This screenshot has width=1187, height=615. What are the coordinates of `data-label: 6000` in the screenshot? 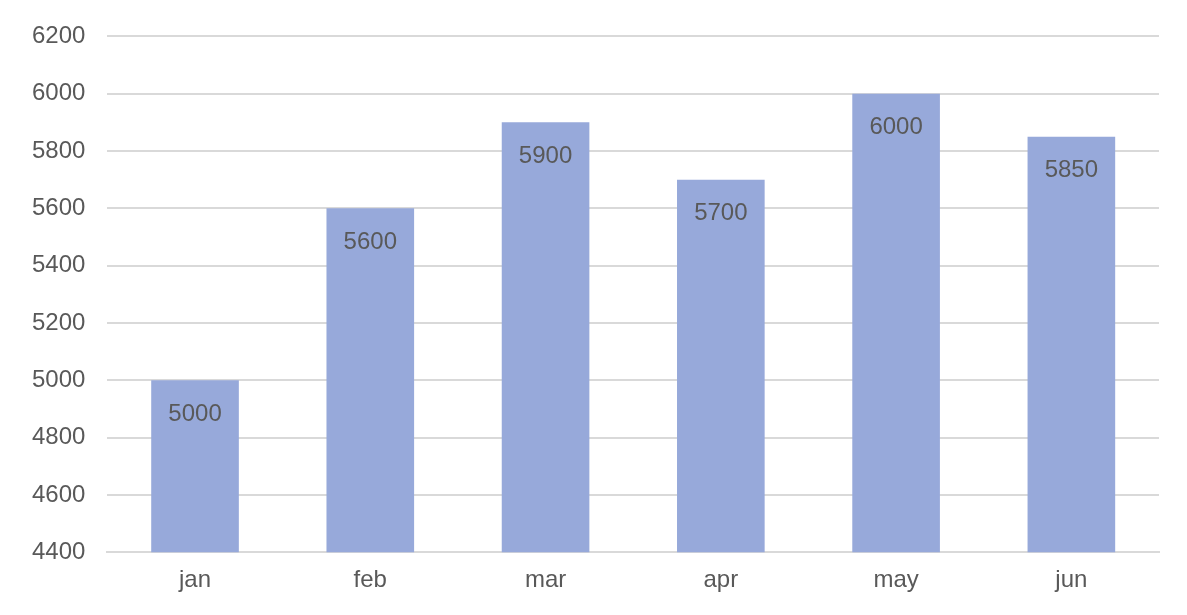 It's located at (896, 126).